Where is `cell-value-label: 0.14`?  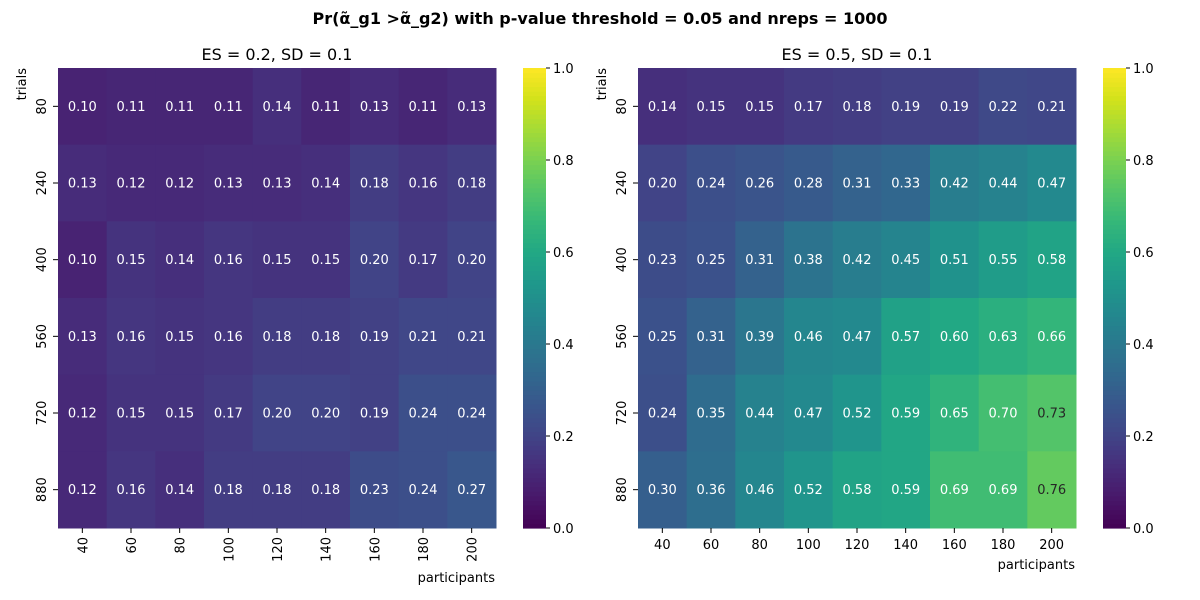
cell-value-label: 0.14 is located at coordinates (325, 184).